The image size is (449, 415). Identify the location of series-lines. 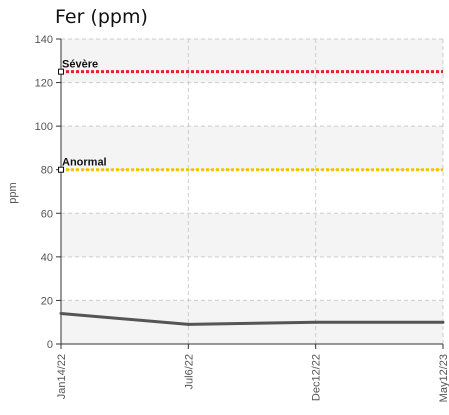
(252, 319).